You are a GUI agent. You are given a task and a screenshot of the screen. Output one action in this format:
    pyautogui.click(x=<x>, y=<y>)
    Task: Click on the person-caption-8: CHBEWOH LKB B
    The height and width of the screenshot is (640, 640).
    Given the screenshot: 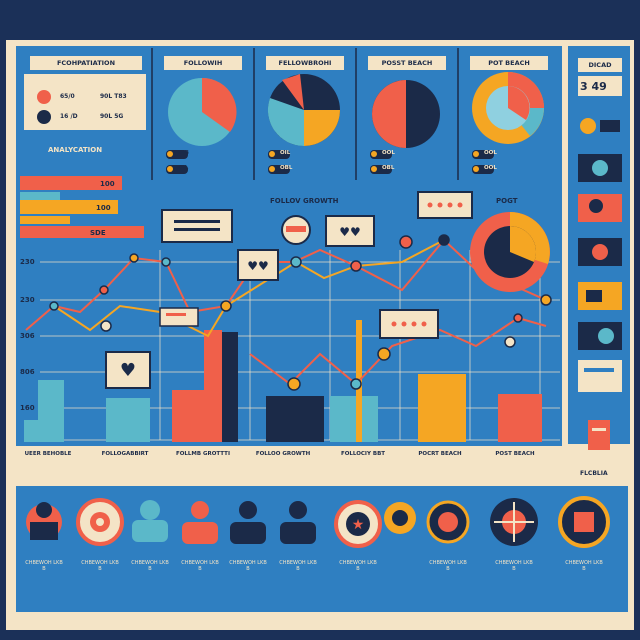 What is the action you would take?
    pyautogui.click(x=448, y=566)
    